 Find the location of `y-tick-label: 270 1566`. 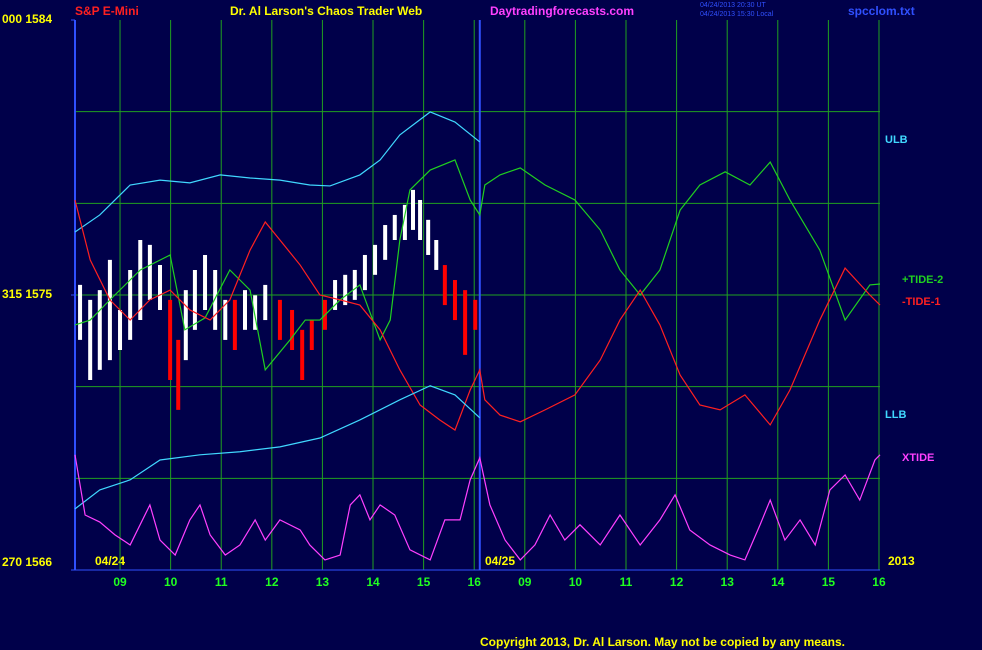

y-tick-label: 270 1566 is located at coordinates (27, 562).